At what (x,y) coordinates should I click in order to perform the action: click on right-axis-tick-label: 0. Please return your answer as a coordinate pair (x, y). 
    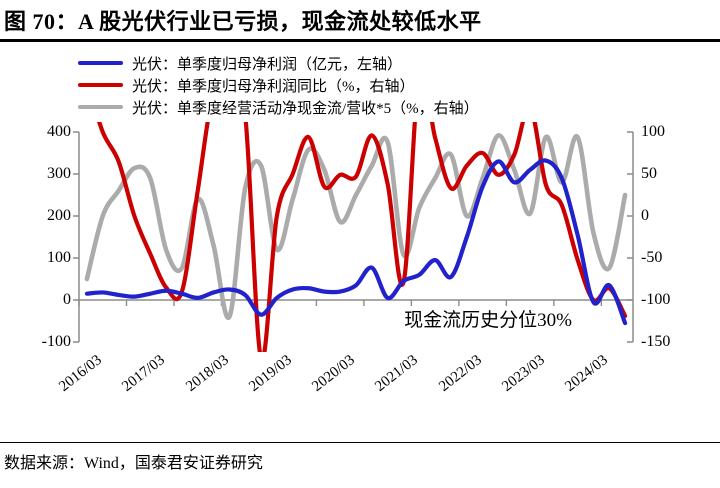
    Looking at the image, I should click on (645, 215).